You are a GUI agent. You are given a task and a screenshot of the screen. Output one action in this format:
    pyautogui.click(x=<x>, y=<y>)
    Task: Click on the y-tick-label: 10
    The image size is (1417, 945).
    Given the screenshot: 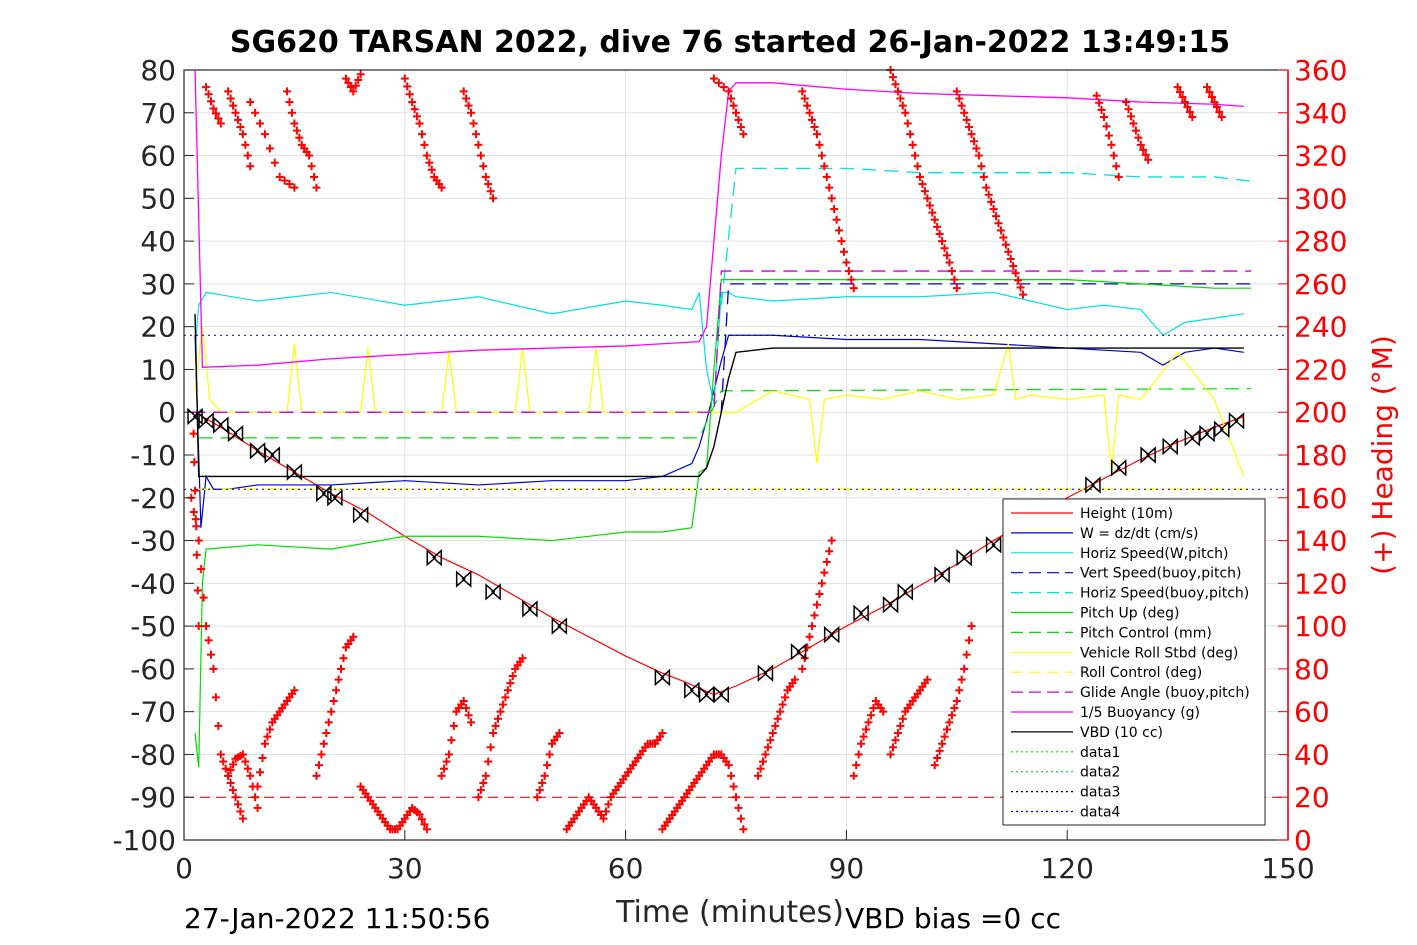 What is the action you would take?
    pyautogui.click(x=158, y=369)
    